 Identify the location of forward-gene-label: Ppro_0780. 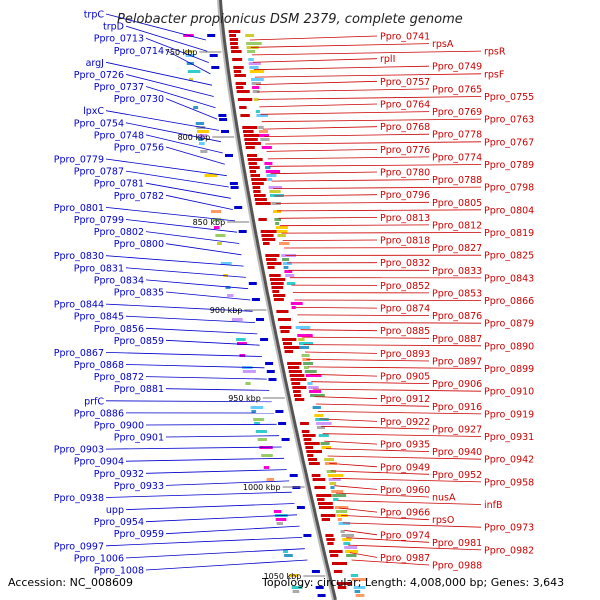
(405, 173).